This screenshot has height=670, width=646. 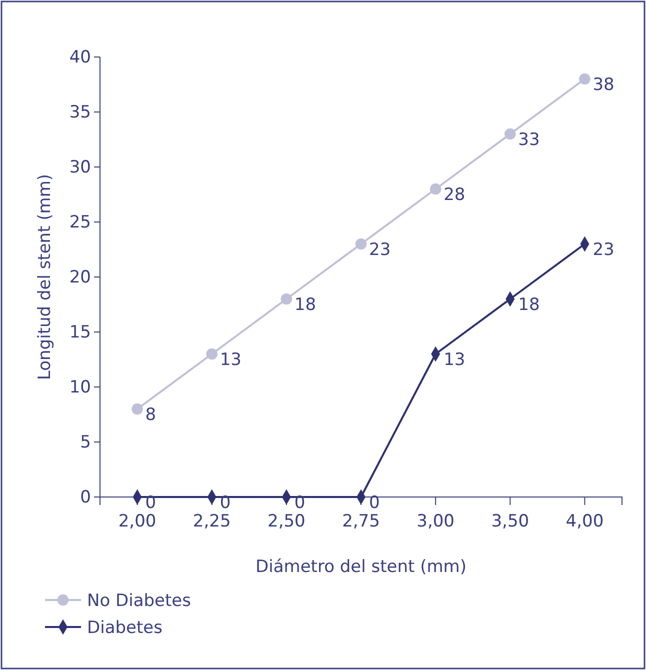 What do you see at coordinates (361, 567) in the screenshot?
I see `x-axis-title: Diámetro del stent (mm)` at bounding box center [361, 567].